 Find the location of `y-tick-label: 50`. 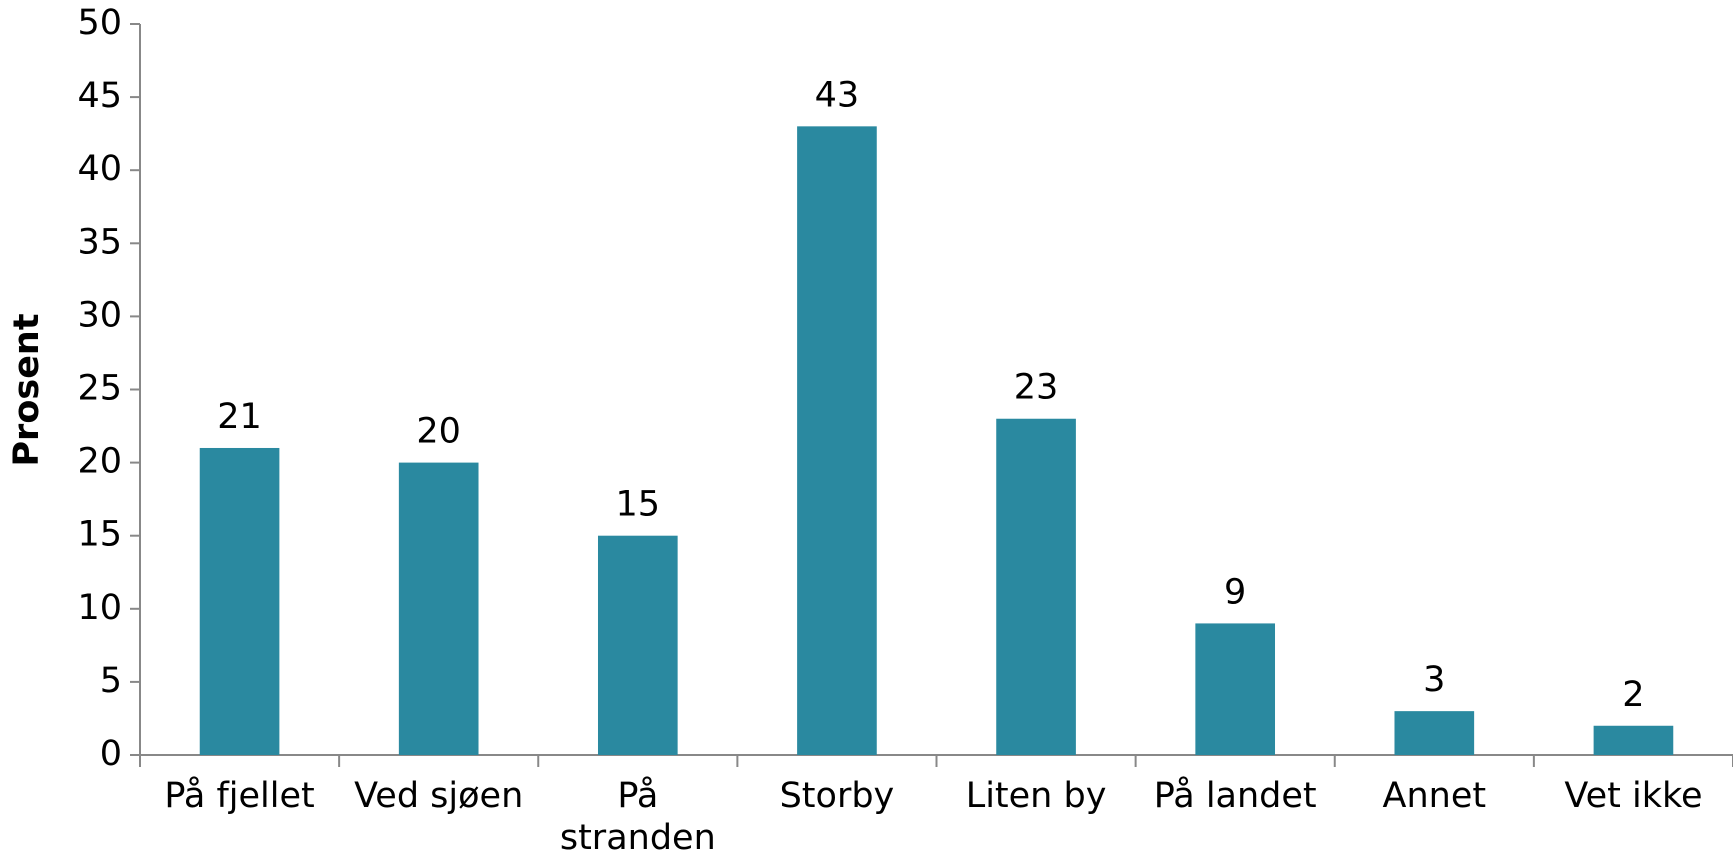

y-tick-label: 50 is located at coordinates (99, 23).